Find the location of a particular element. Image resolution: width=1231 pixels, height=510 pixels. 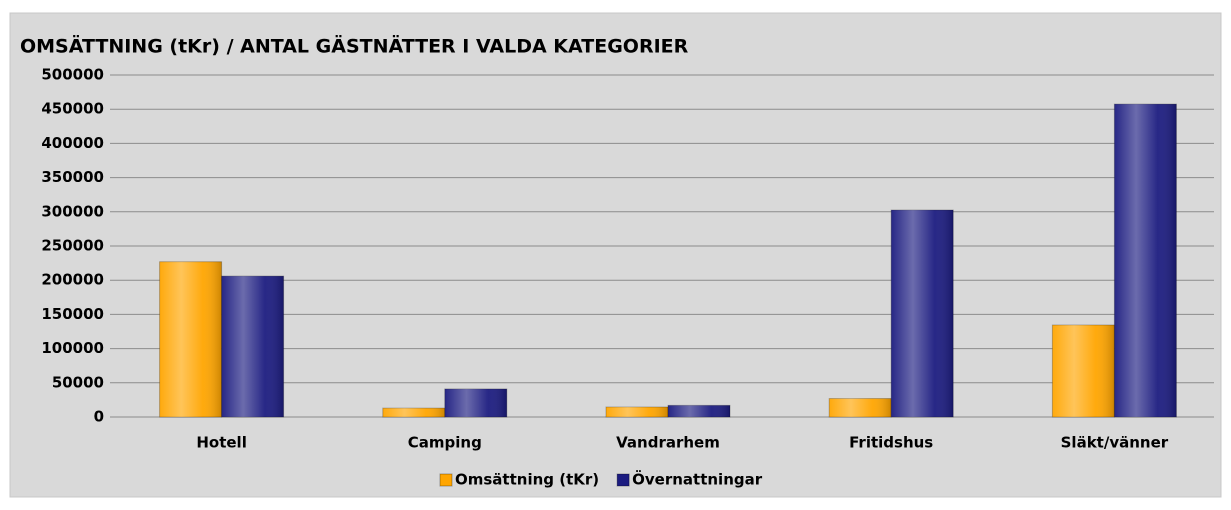

x-tick-label: Camping is located at coordinates (445, 443).